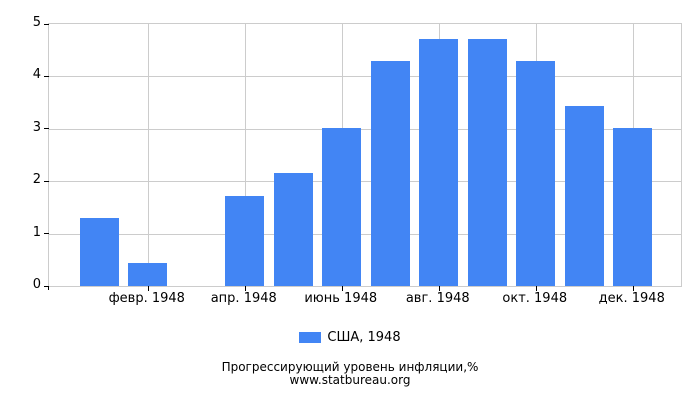  Describe the element at coordinates (36, 127) in the screenshot. I see `y-tick-label: 3` at that location.